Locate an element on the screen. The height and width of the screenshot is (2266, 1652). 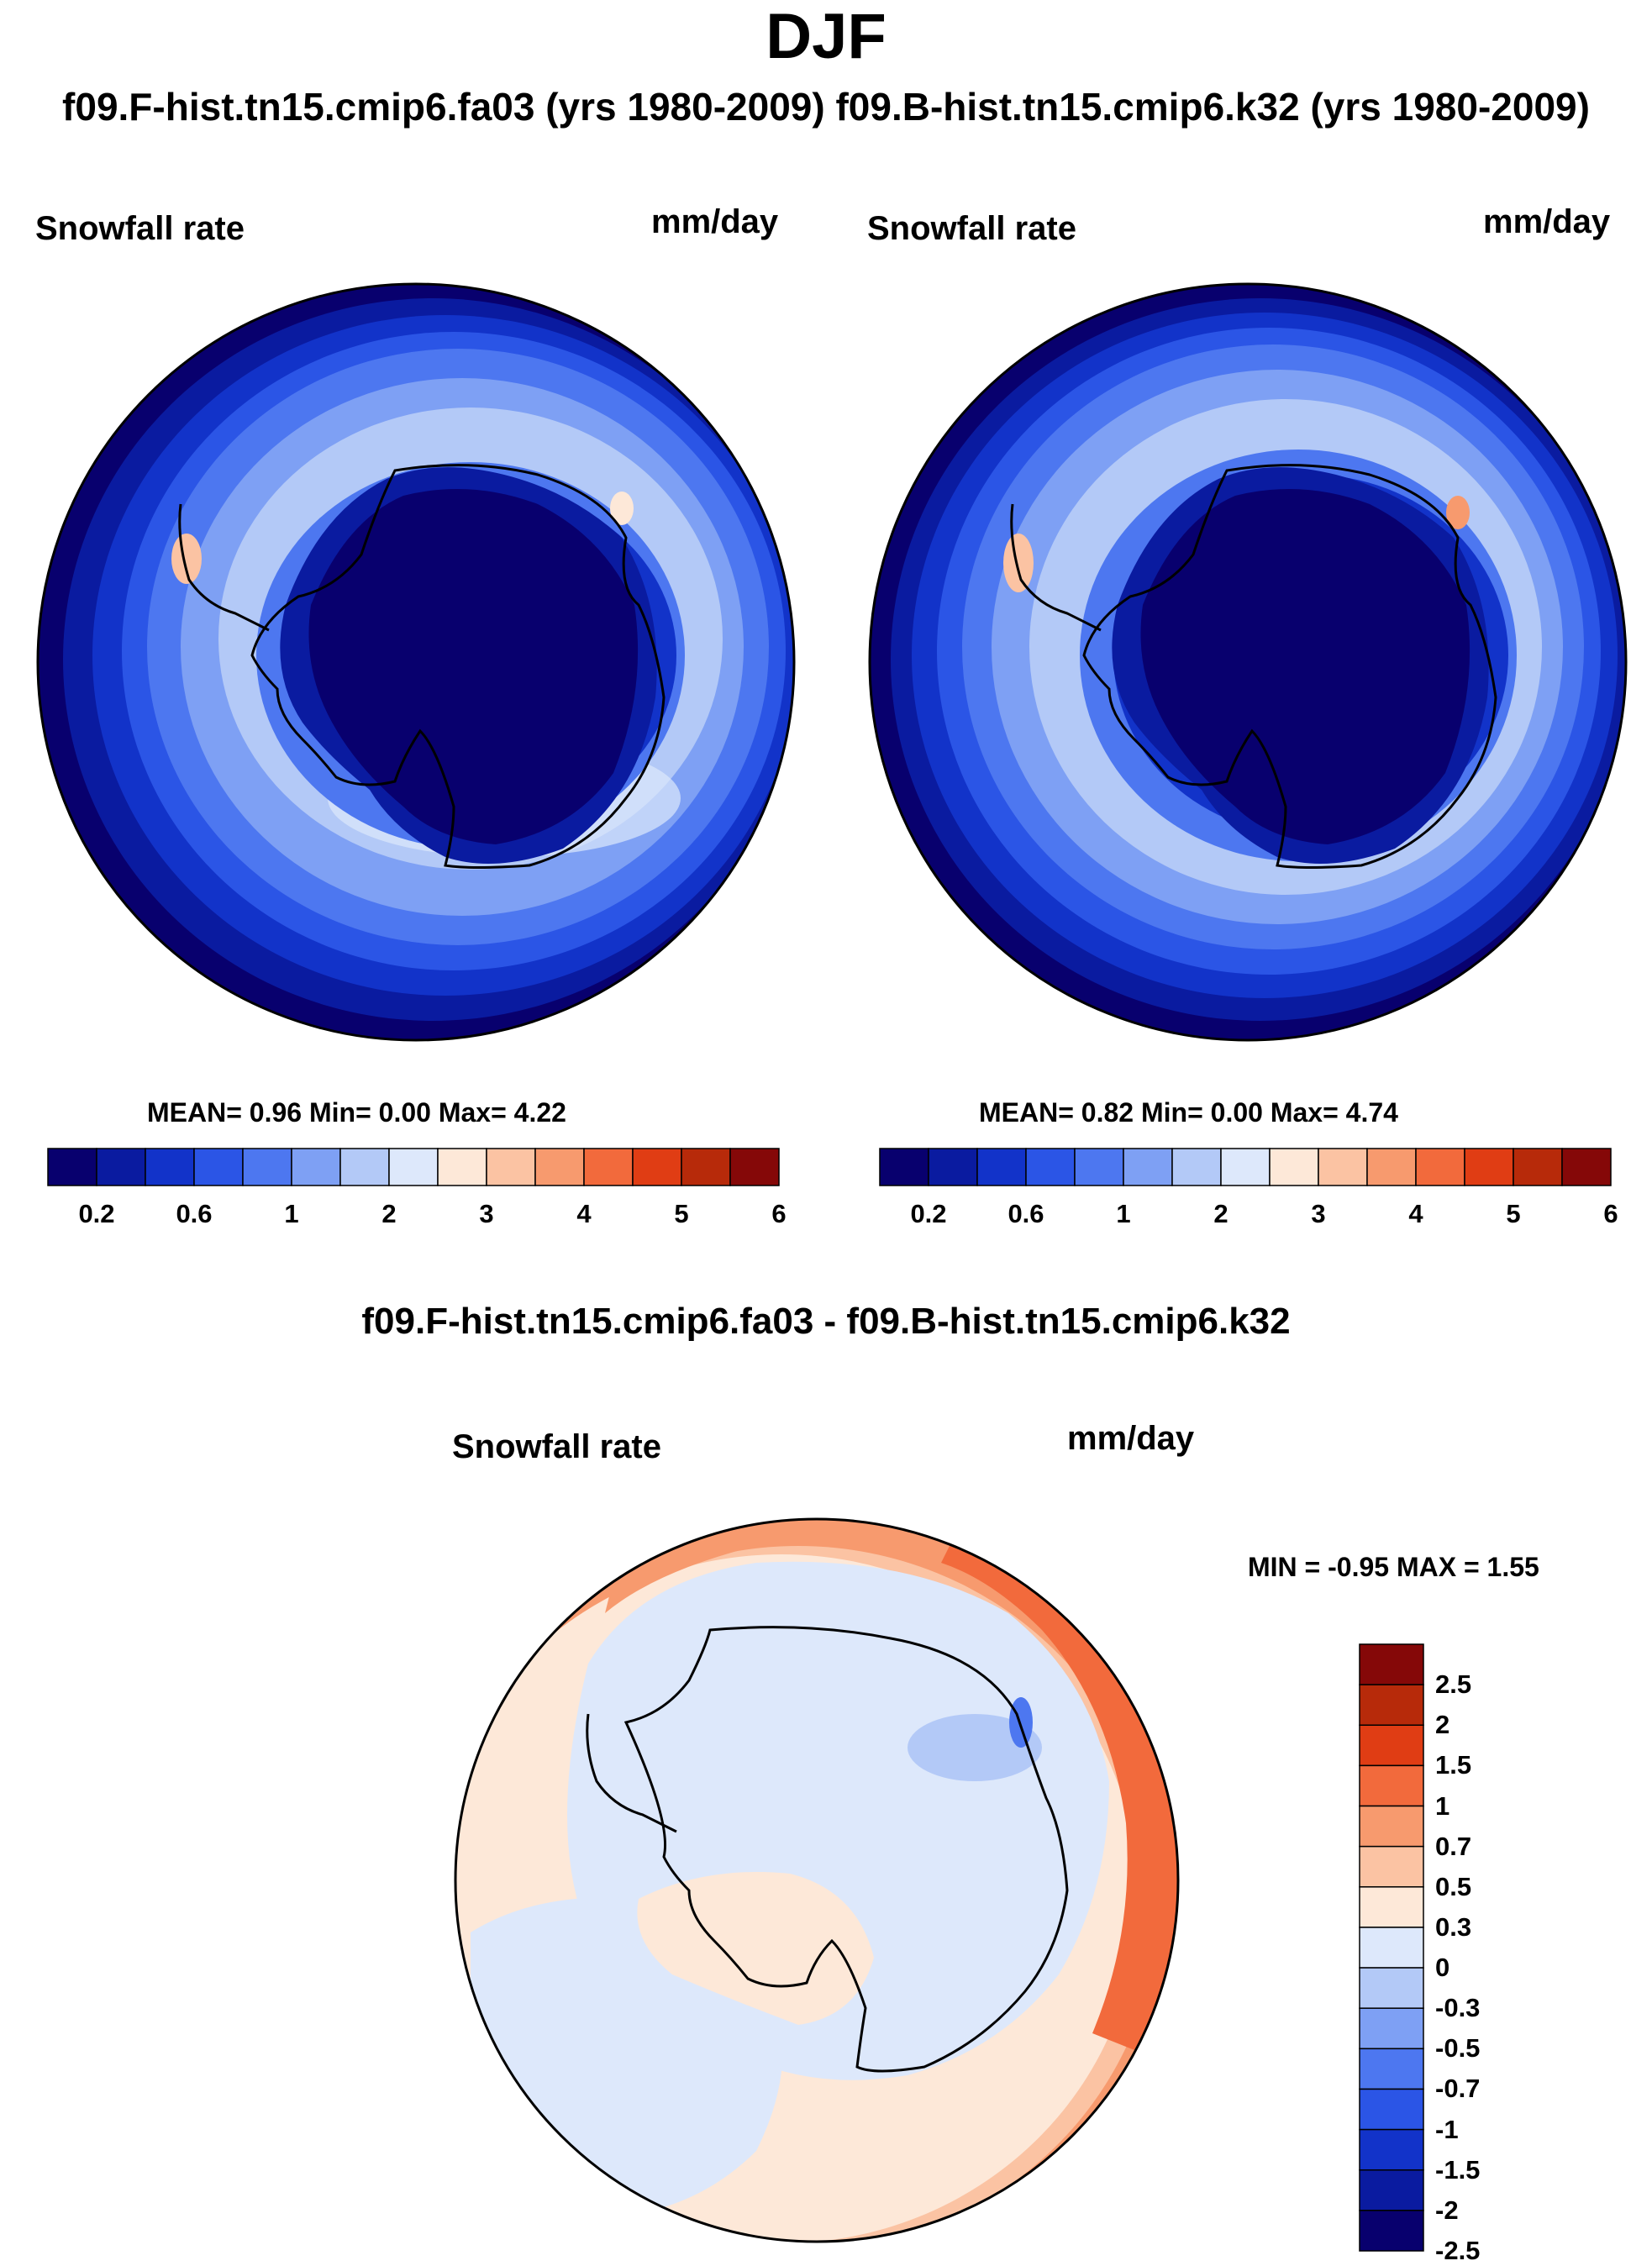
colorbar-tick-label: 0.3 is located at coordinates (1454, 1926).